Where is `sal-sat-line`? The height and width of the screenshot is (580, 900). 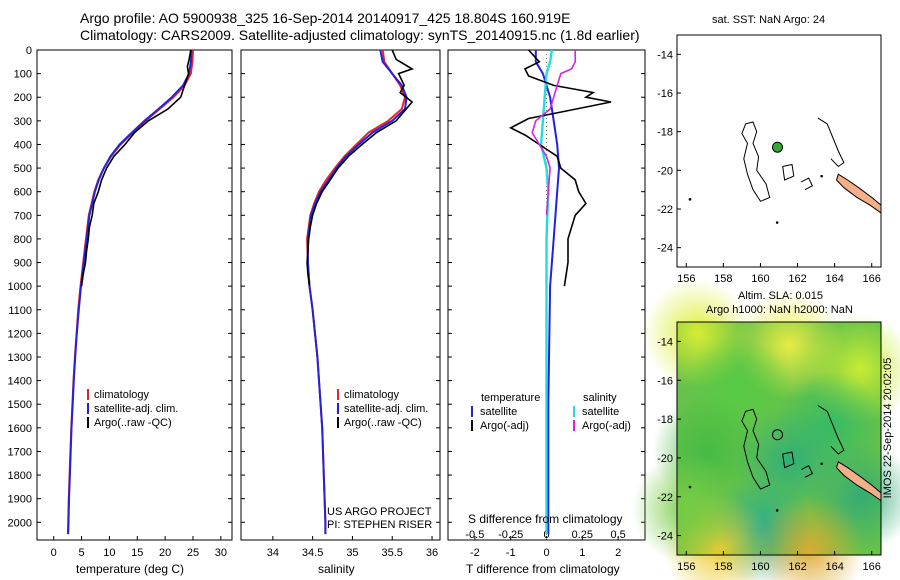 sal-sat-line is located at coordinates (357, 292).